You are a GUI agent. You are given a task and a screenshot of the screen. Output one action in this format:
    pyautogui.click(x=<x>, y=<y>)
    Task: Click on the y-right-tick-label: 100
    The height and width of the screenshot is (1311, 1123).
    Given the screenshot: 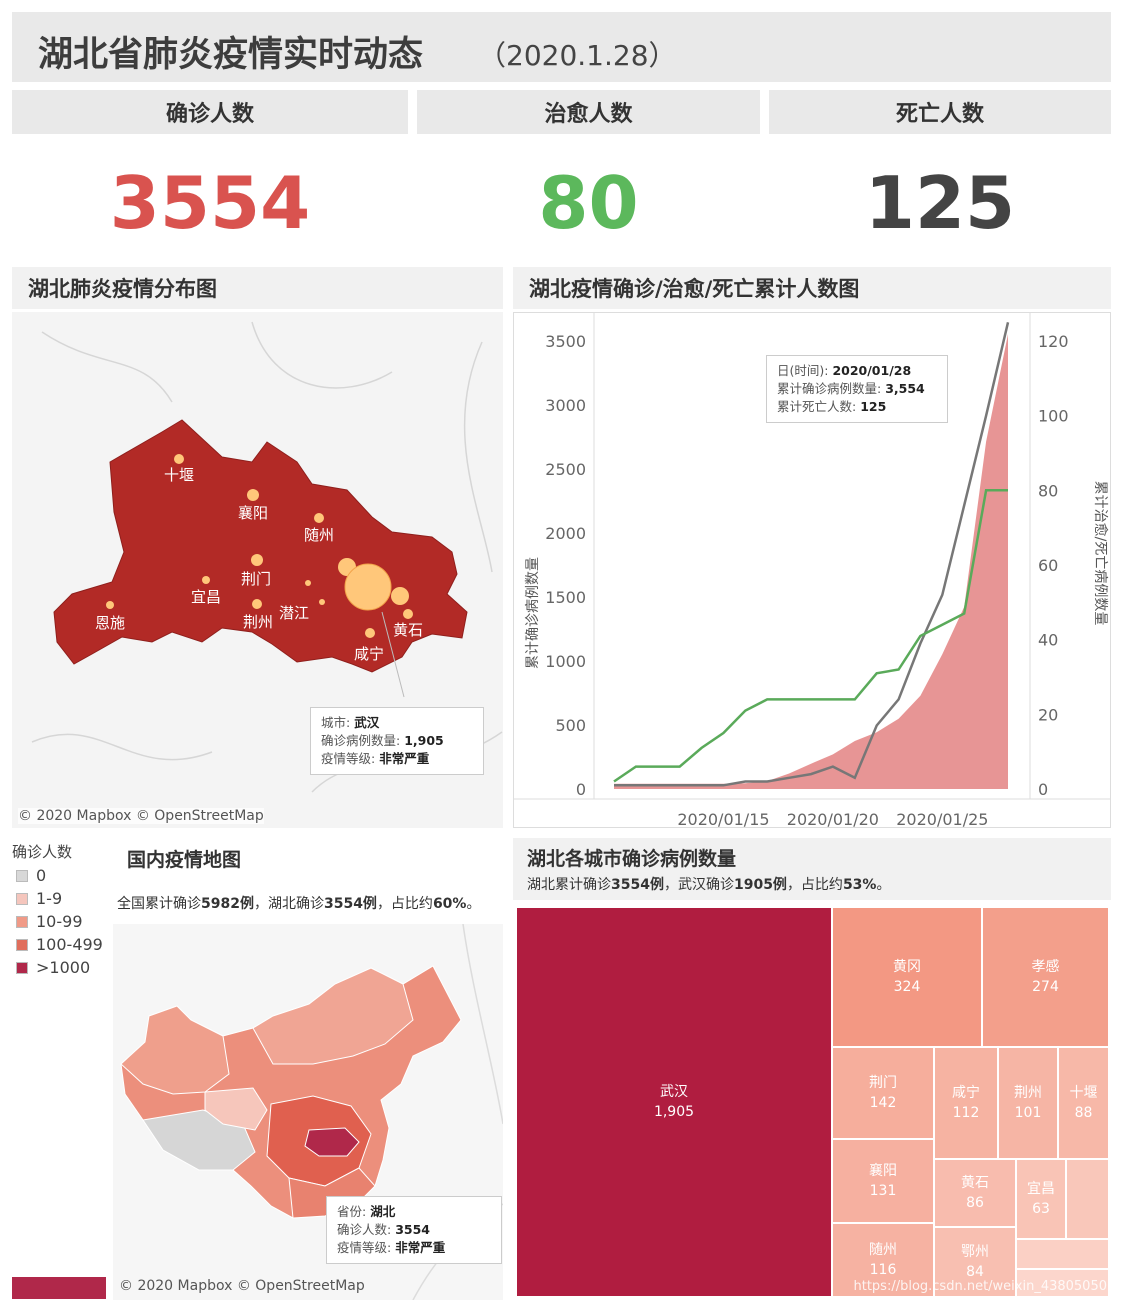 What is the action you would take?
    pyautogui.click(x=1053, y=416)
    